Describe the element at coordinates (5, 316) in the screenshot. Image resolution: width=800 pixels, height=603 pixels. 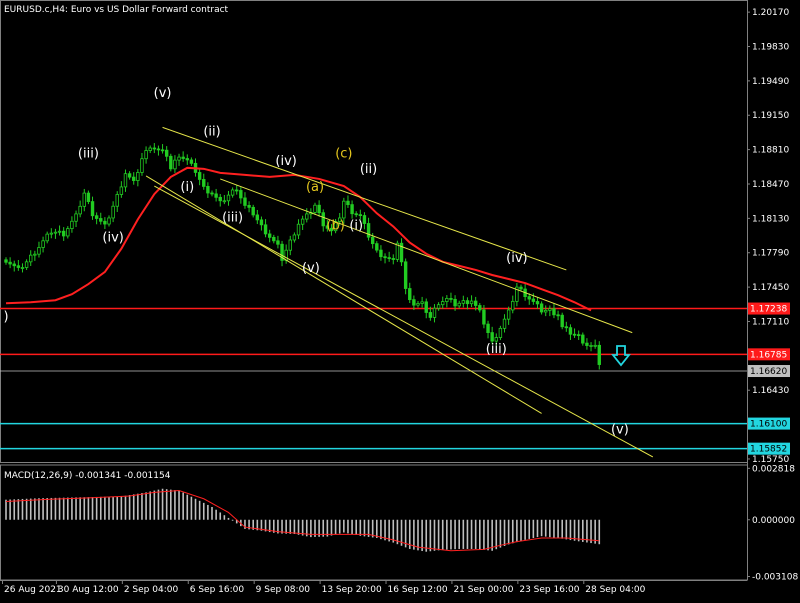
I see `wave-label: )` at that location.